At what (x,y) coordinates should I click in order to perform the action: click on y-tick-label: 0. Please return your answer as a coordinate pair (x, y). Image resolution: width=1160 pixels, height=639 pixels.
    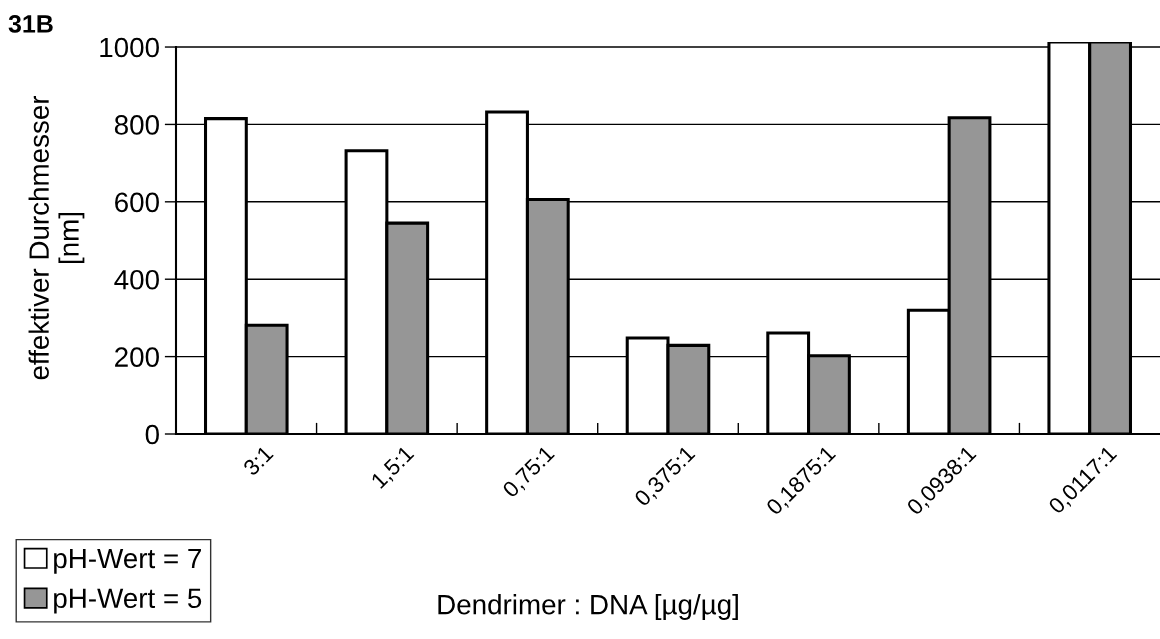
    Looking at the image, I should click on (152, 434).